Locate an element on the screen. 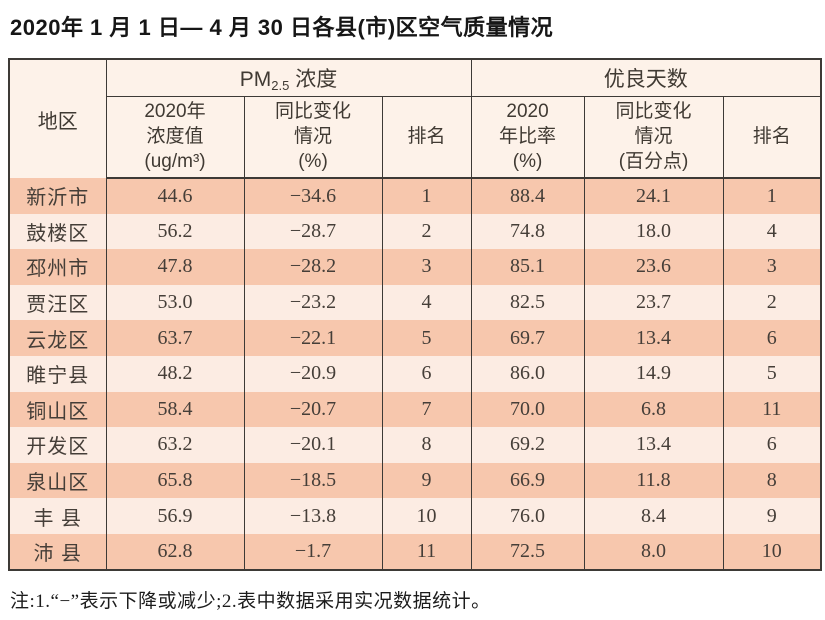 This screenshot has width=825, height=620. table-row: 鼓楼区 56.2 −28.7 2 74.8 18.0 4 is located at coordinates (415, 231).